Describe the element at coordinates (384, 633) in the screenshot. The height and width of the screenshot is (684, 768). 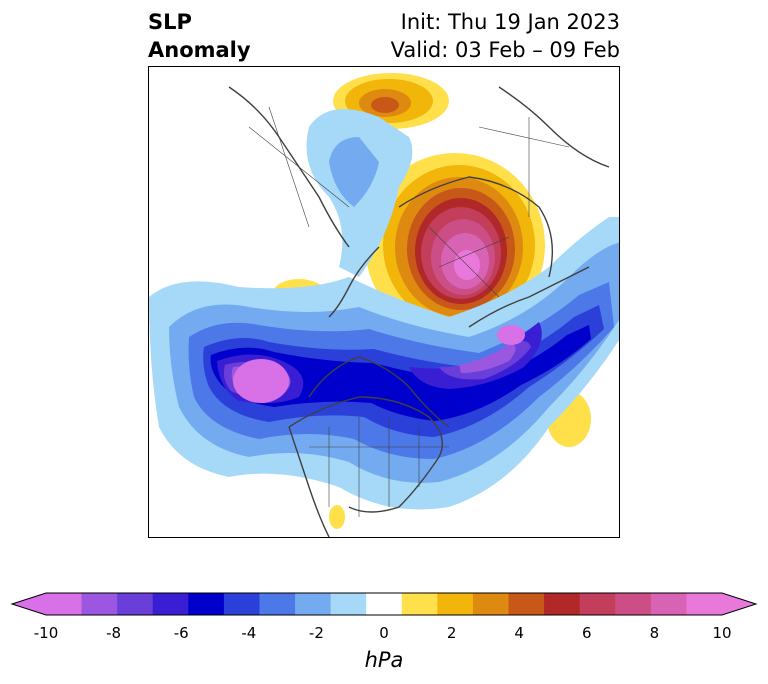
I see `colorbar-tick-label: 0` at that location.